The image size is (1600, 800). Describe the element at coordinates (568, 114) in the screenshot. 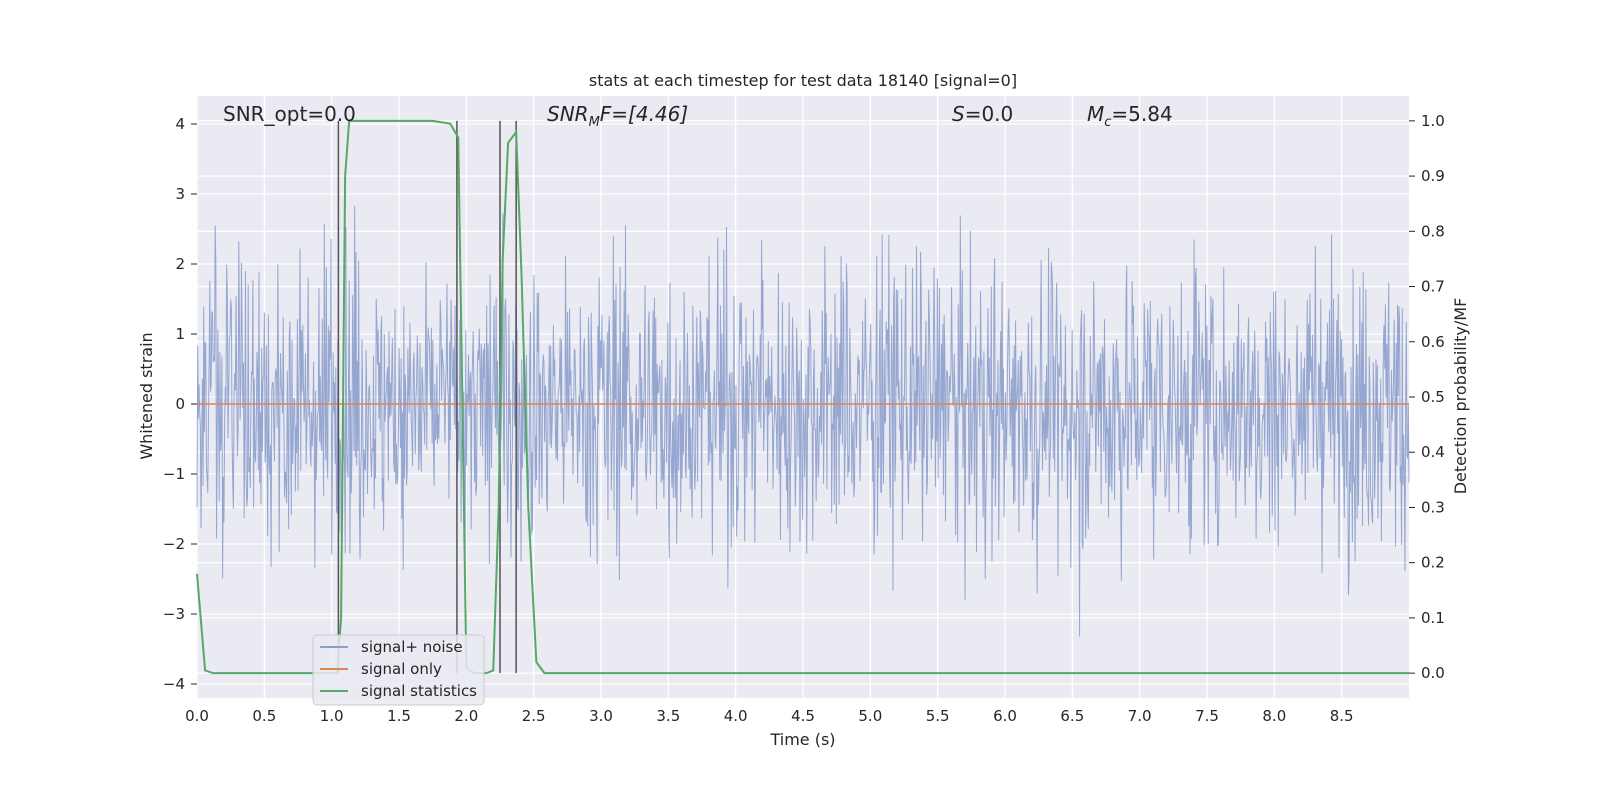

I see `snr-mf-main: SNR` at that location.